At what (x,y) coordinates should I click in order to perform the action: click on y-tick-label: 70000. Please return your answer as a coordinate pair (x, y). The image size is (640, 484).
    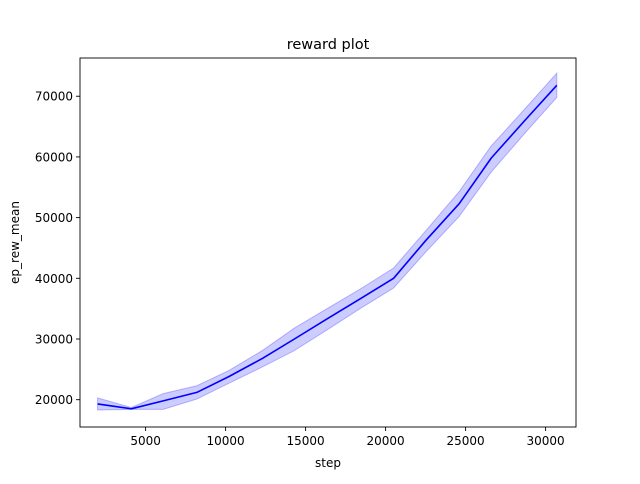
    Looking at the image, I should click on (54, 97).